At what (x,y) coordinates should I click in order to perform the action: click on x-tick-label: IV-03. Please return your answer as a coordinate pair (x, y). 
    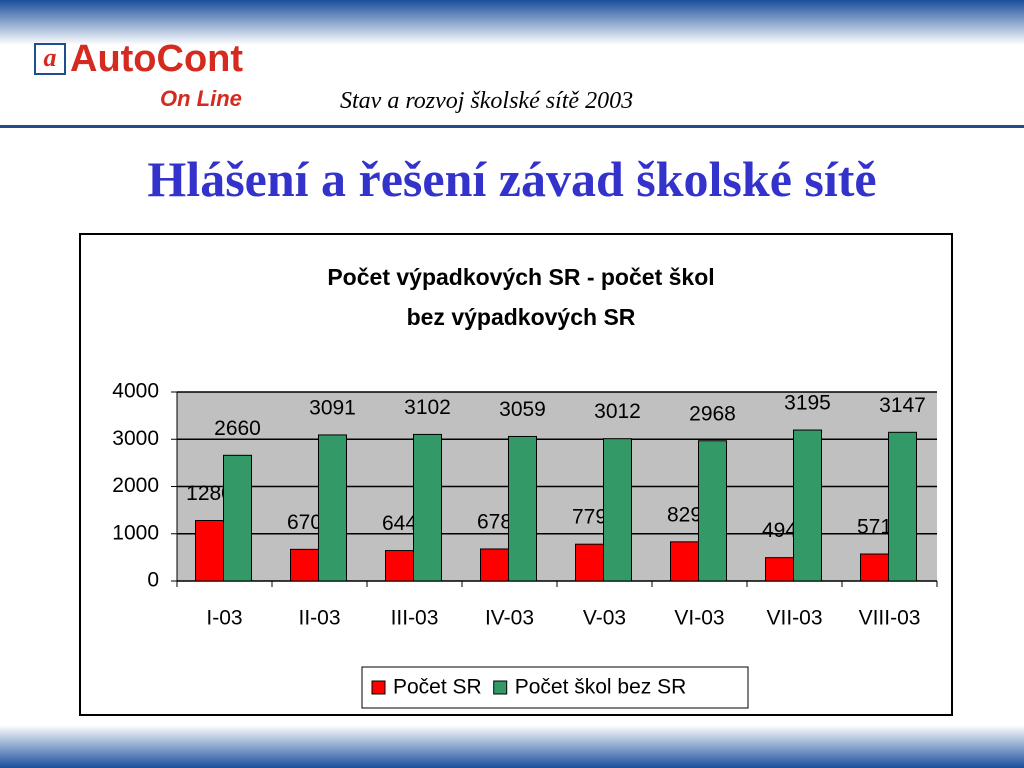
    Looking at the image, I should click on (509, 618).